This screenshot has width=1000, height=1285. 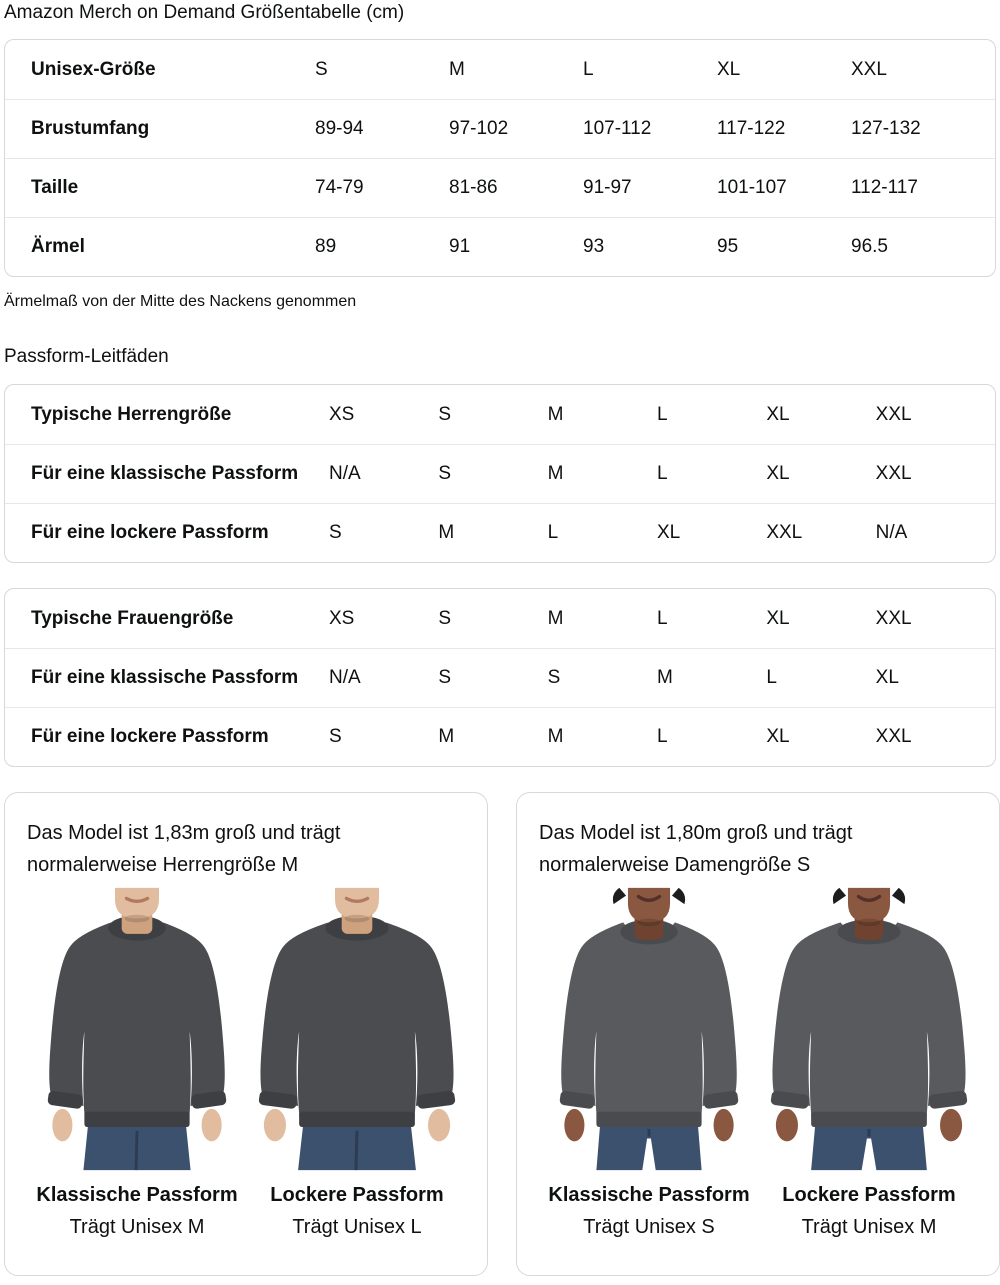 What do you see at coordinates (339, 128) in the screenshot?
I see `size-cell: 89-94` at bounding box center [339, 128].